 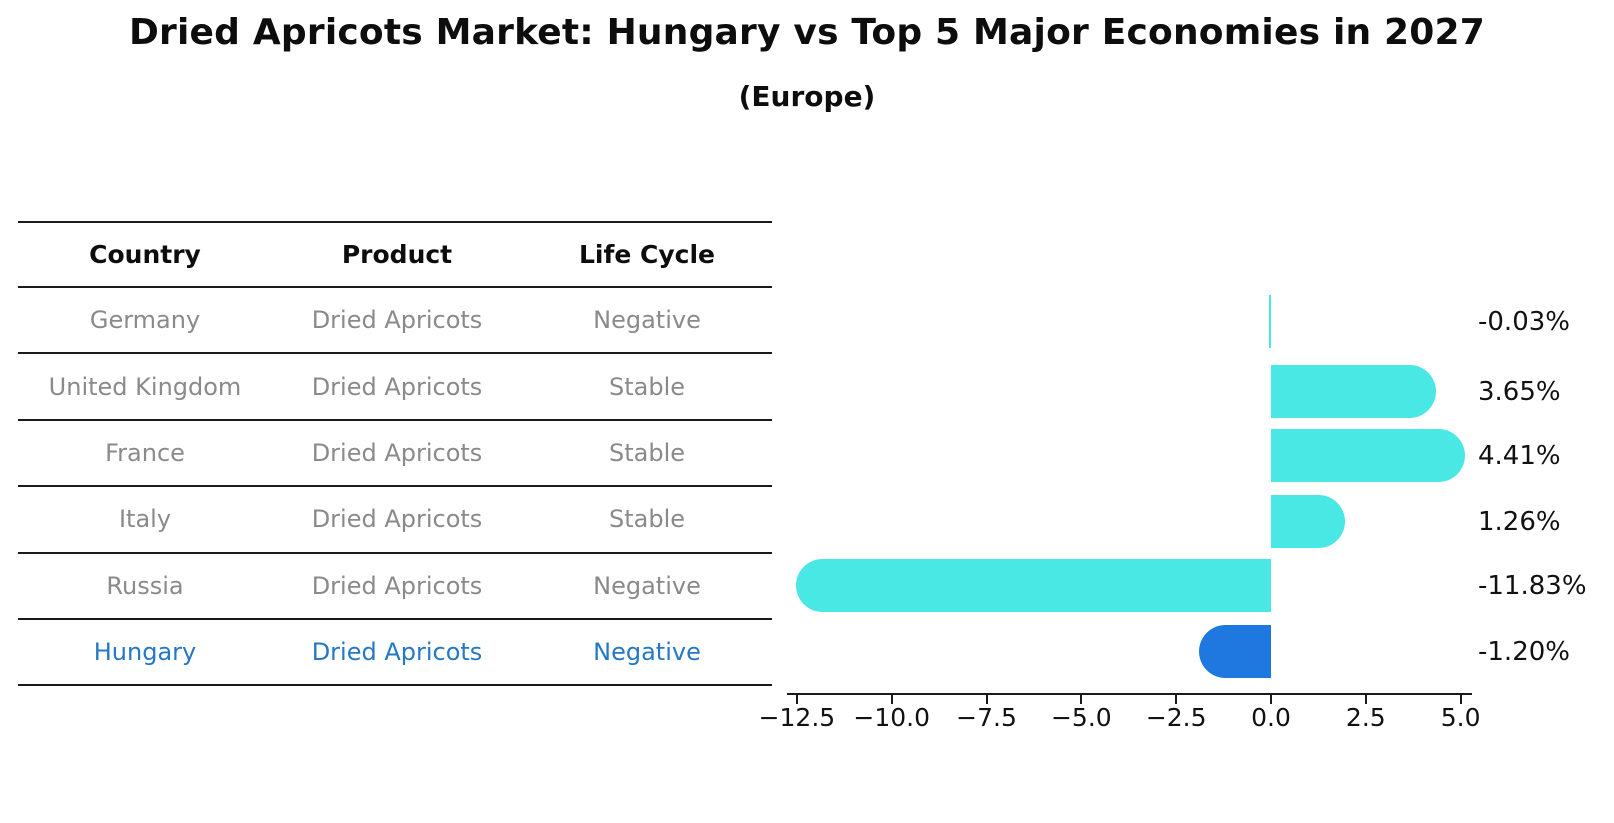 I want to click on value-label-russia: -11.83%, so click(x=1532, y=585).